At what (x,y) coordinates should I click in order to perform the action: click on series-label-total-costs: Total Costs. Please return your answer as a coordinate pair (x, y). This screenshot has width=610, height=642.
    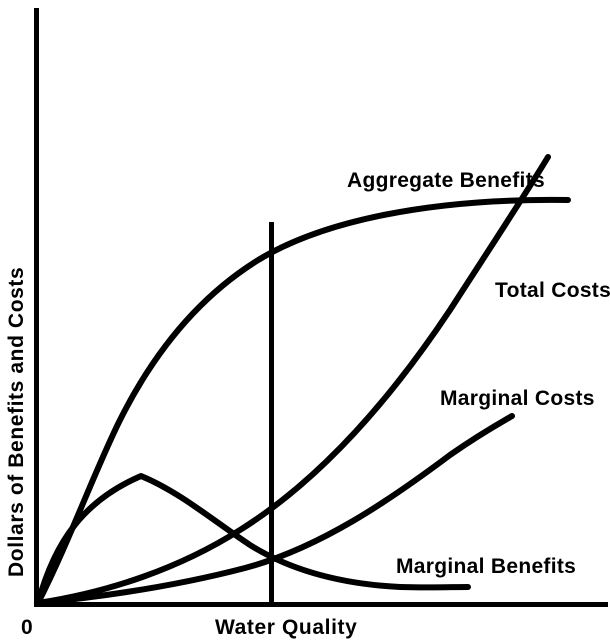
    Looking at the image, I should click on (552, 290).